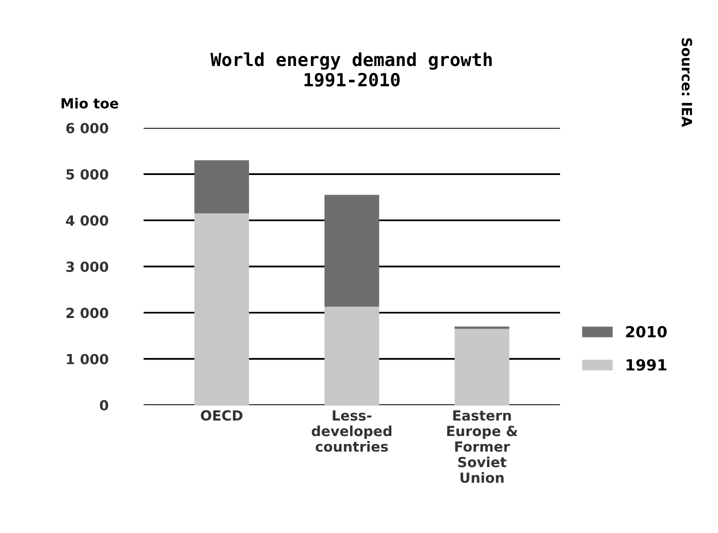 This screenshot has height=533, width=718. Describe the element at coordinates (687, 82) in the screenshot. I see `source-note: Source: IEA` at that location.